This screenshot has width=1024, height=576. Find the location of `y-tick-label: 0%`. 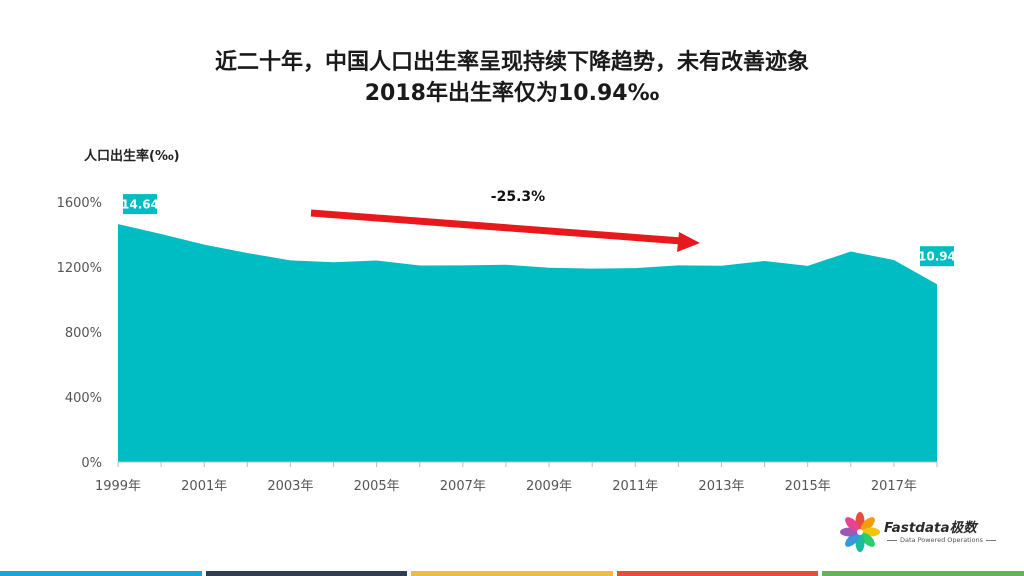

y-tick-label: 0% is located at coordinates (91, 463).